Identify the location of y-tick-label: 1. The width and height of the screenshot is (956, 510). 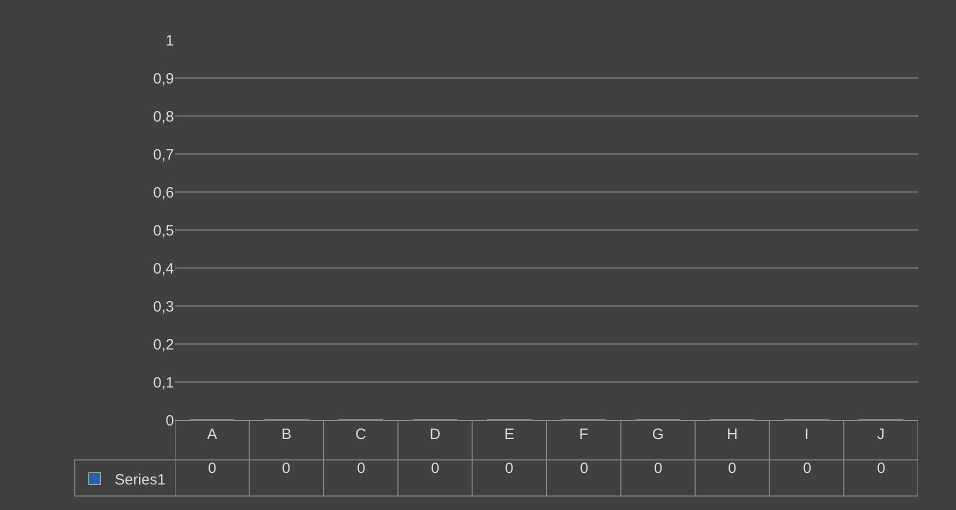
(170, 41).